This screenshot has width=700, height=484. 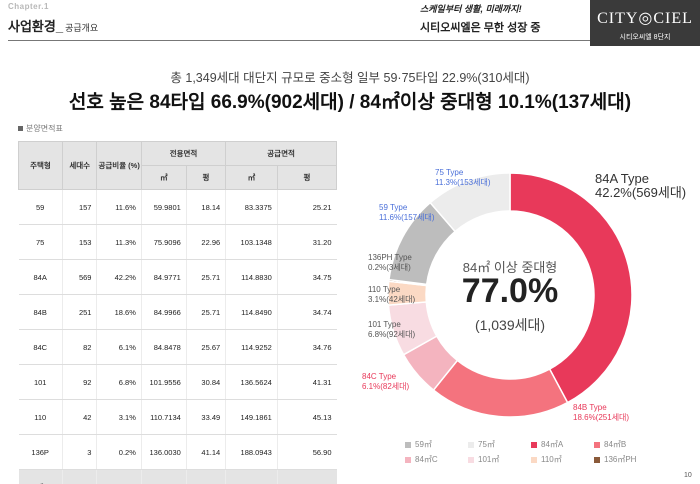 I want to click on cell-ex-m2: 136.0030, so click(x=163, y=452).